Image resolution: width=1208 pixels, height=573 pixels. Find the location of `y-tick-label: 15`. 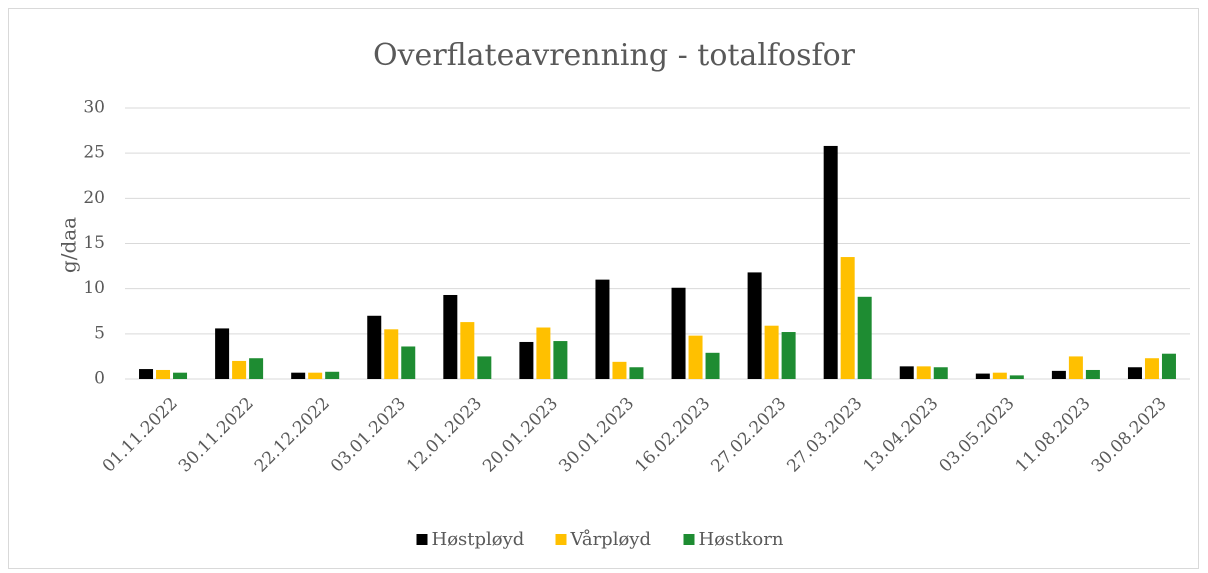

y-tick-label: 15 is located at coordinates (94, 243).